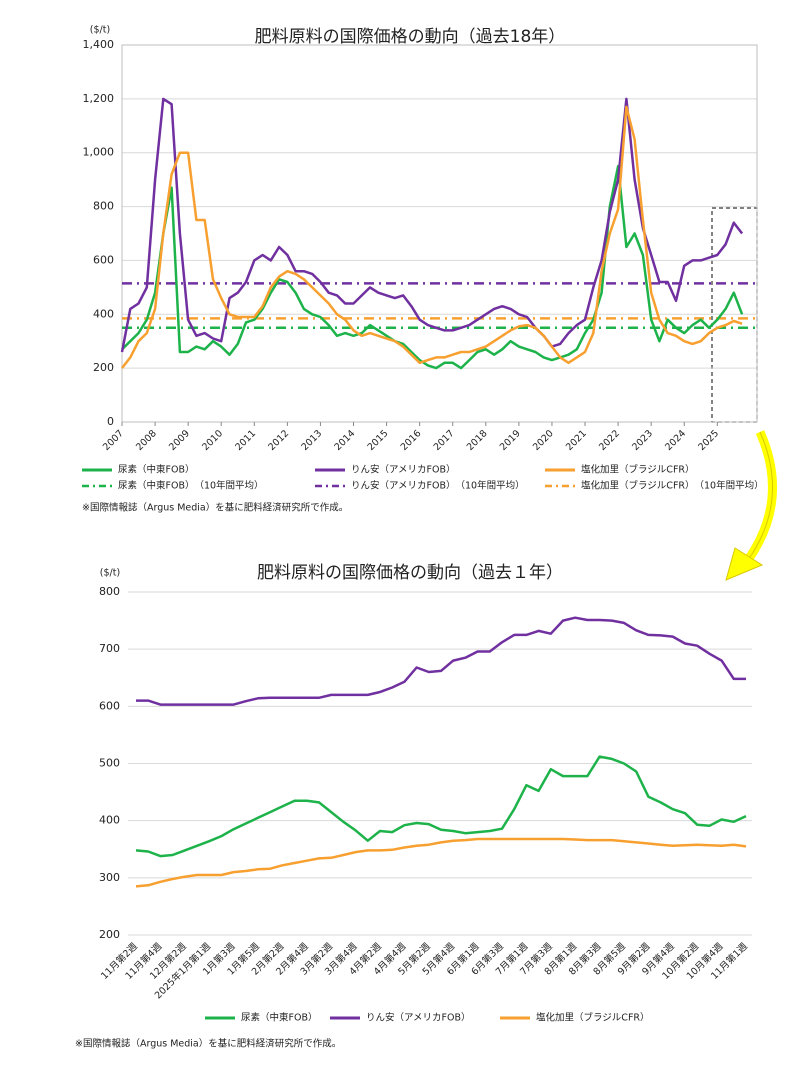 The height and width of the screenshot is (1090, 800). What do you see at coordinates (113, 440) in the screenshot?
I see `x-tick-label: 2007` at bounding box center [113, 440].